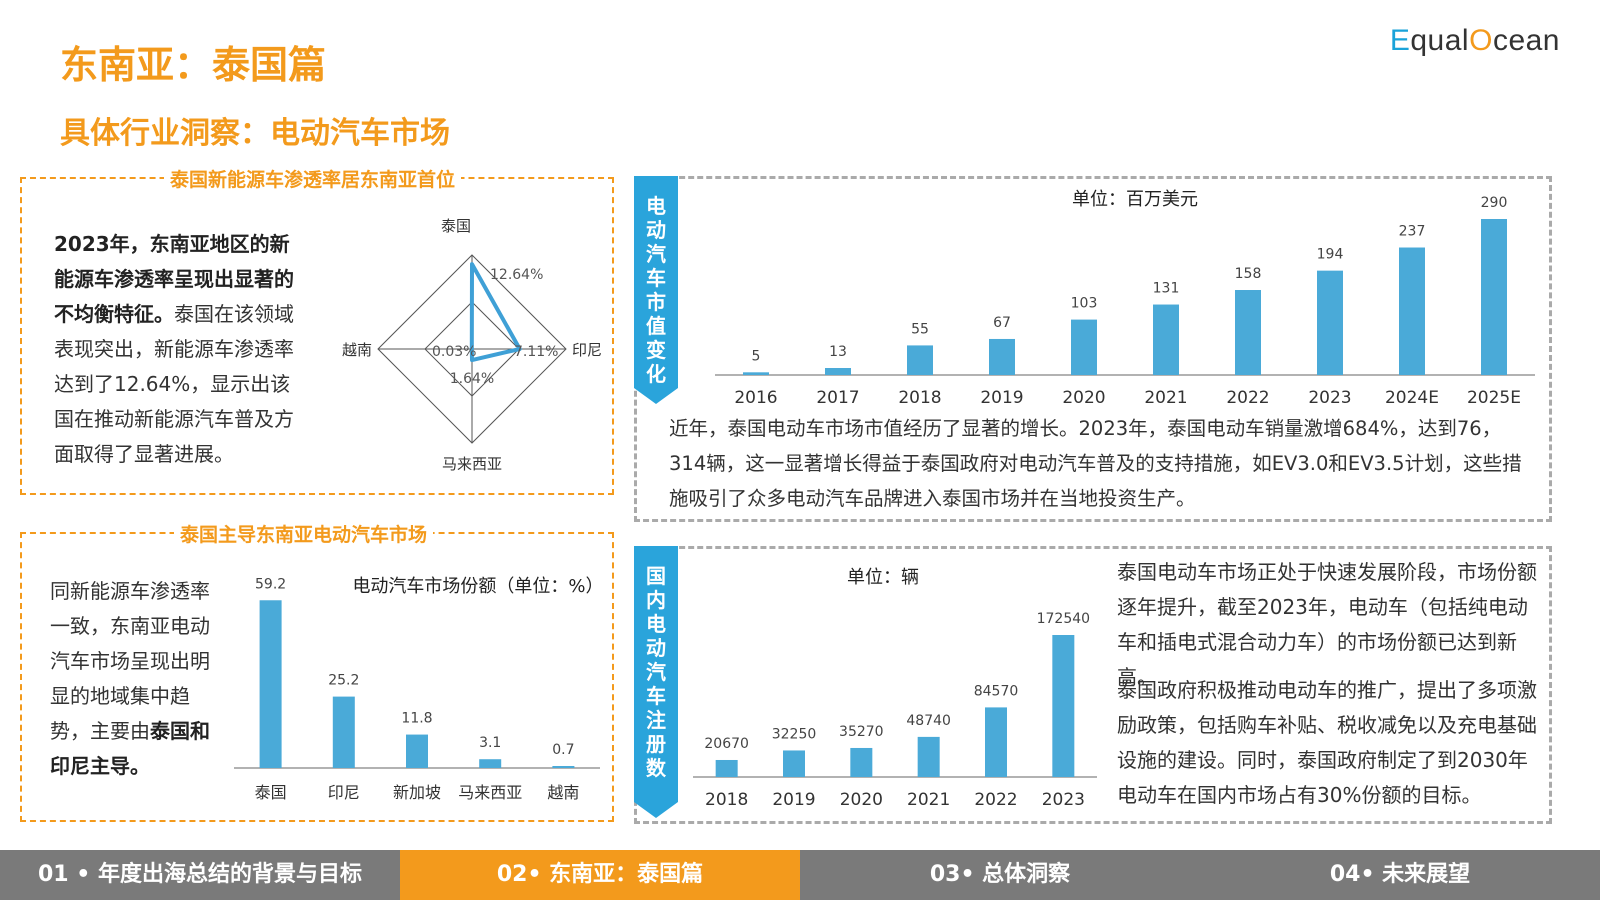 This screenshot has height=900, width=1600. What do you see at coordinates (837, 398) in the screenshot?
I see `x-tick-label: 2017` at bounding box center [837, 398].